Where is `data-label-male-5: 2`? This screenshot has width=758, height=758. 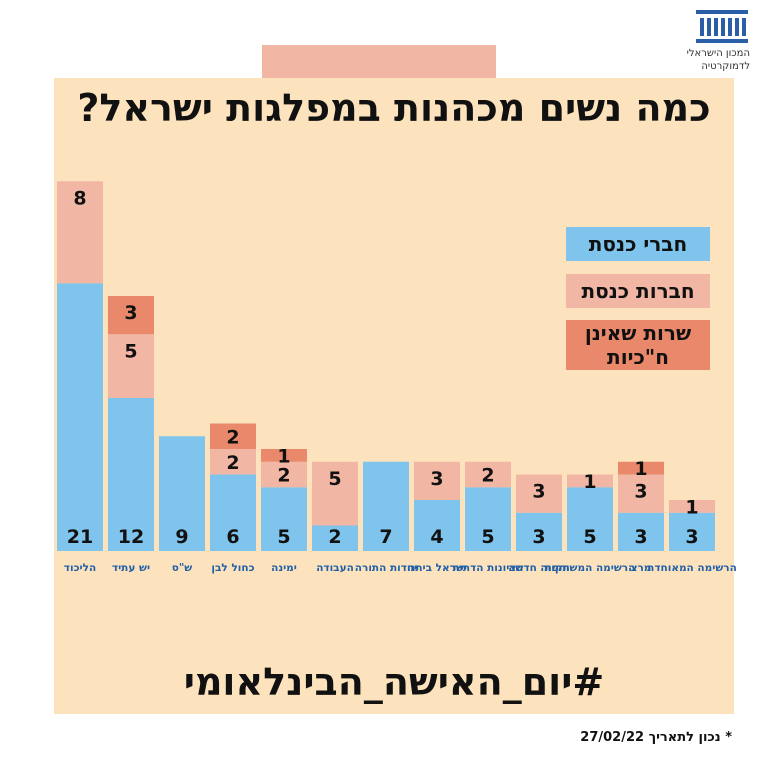 data-label-male-5: 2 is located at coordinates (334, 537).